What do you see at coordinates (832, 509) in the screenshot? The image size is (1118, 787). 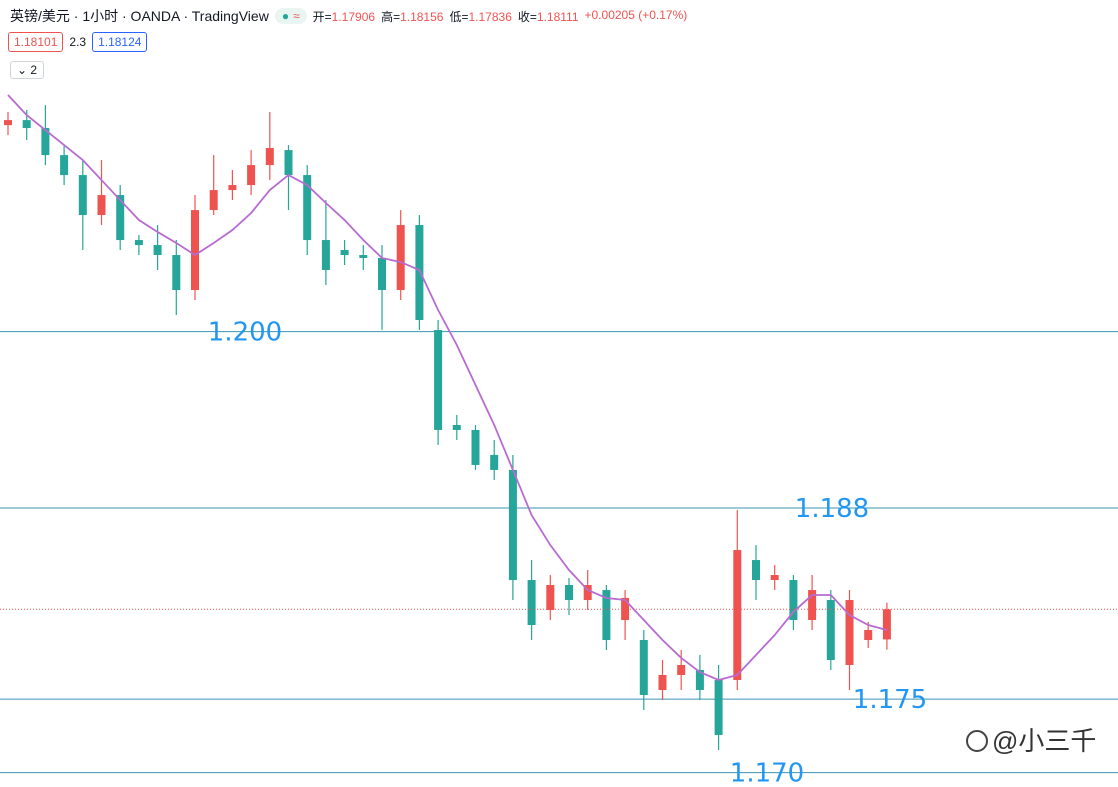 I see `level-label: 1.188` at bounding box center [832, 509].